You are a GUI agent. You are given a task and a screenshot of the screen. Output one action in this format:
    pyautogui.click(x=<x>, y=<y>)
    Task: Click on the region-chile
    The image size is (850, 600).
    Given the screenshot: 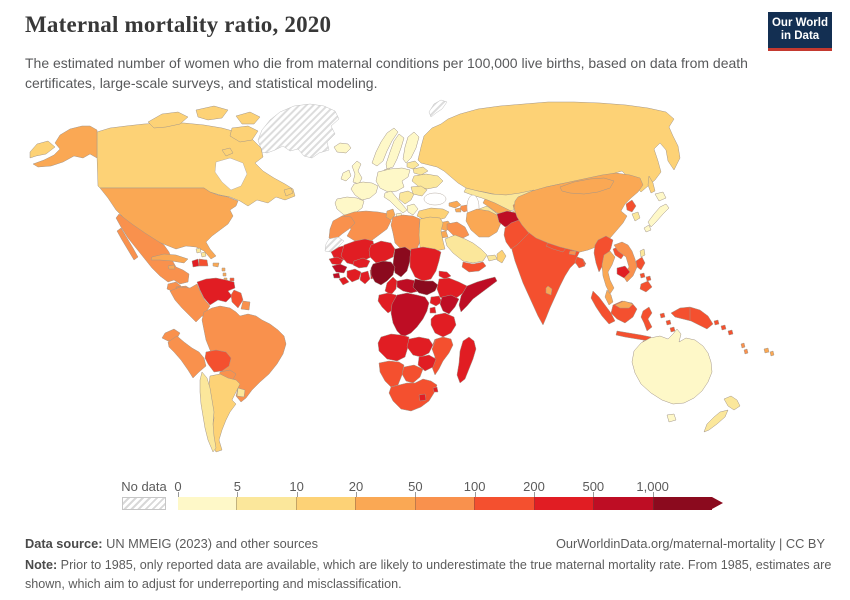 What is the action you would take?
    pyautogui.click(x=208, y=412)
    